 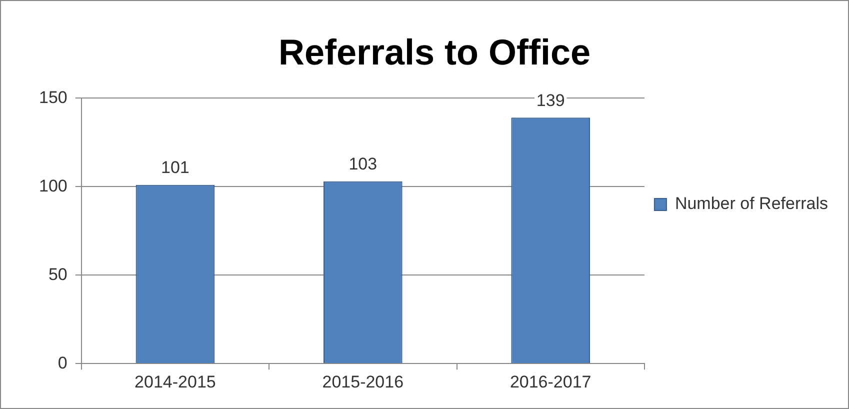 What do you see at coordinates (550, 100) in the screenshot?
I see `data-label: 139` at bounding box center [550, 100].